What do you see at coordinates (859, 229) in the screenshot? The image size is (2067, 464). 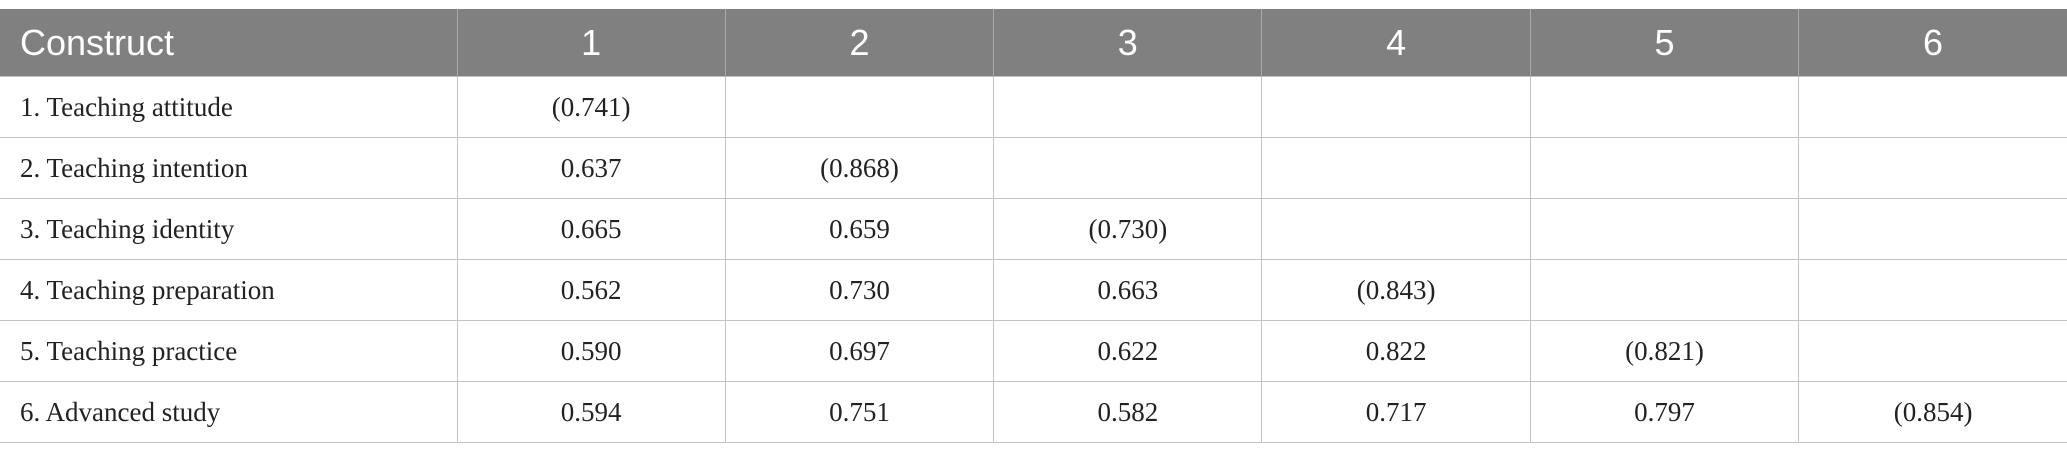 I see `table-cell: 0.659` at bounding box center [859, 229].